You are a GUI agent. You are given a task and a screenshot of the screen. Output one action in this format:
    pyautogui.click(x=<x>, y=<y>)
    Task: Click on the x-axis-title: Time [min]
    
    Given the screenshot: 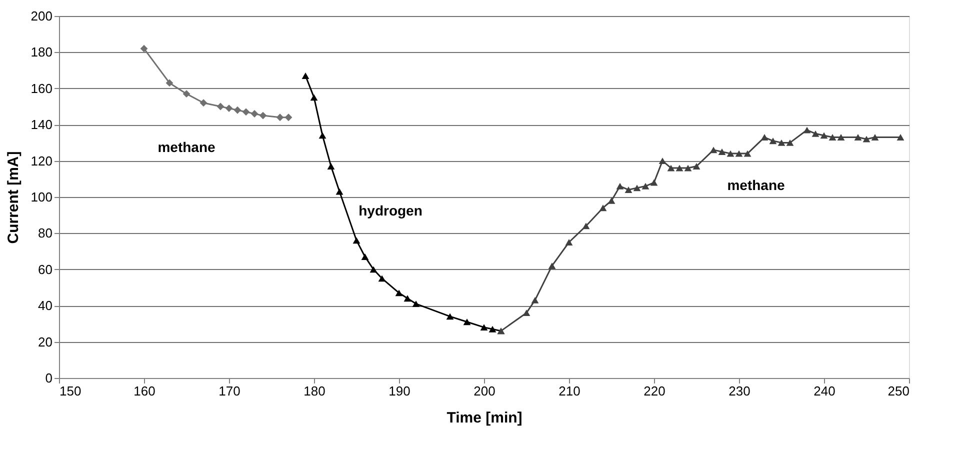 What is the action you would take?
    pyautogui.click(x=484, y=418)
    